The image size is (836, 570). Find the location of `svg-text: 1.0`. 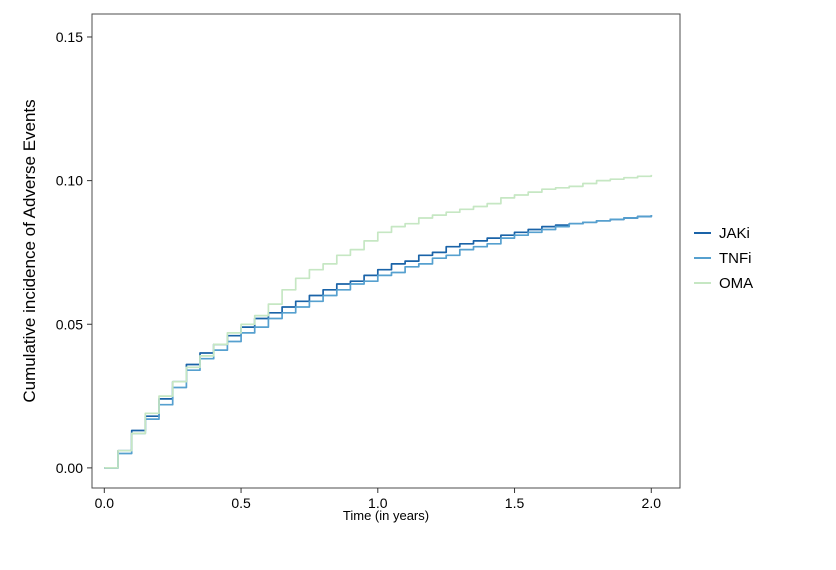

svg-text: 1.0 is located at coordinates (378, 503).